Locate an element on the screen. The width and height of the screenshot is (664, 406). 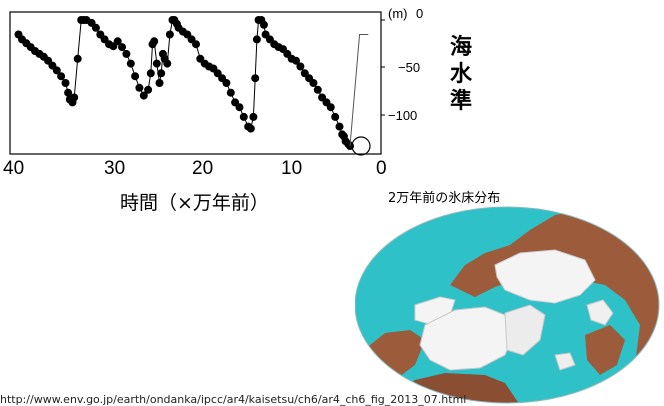
y-tick-label-50: −50 is located at coordinates (409, 67).